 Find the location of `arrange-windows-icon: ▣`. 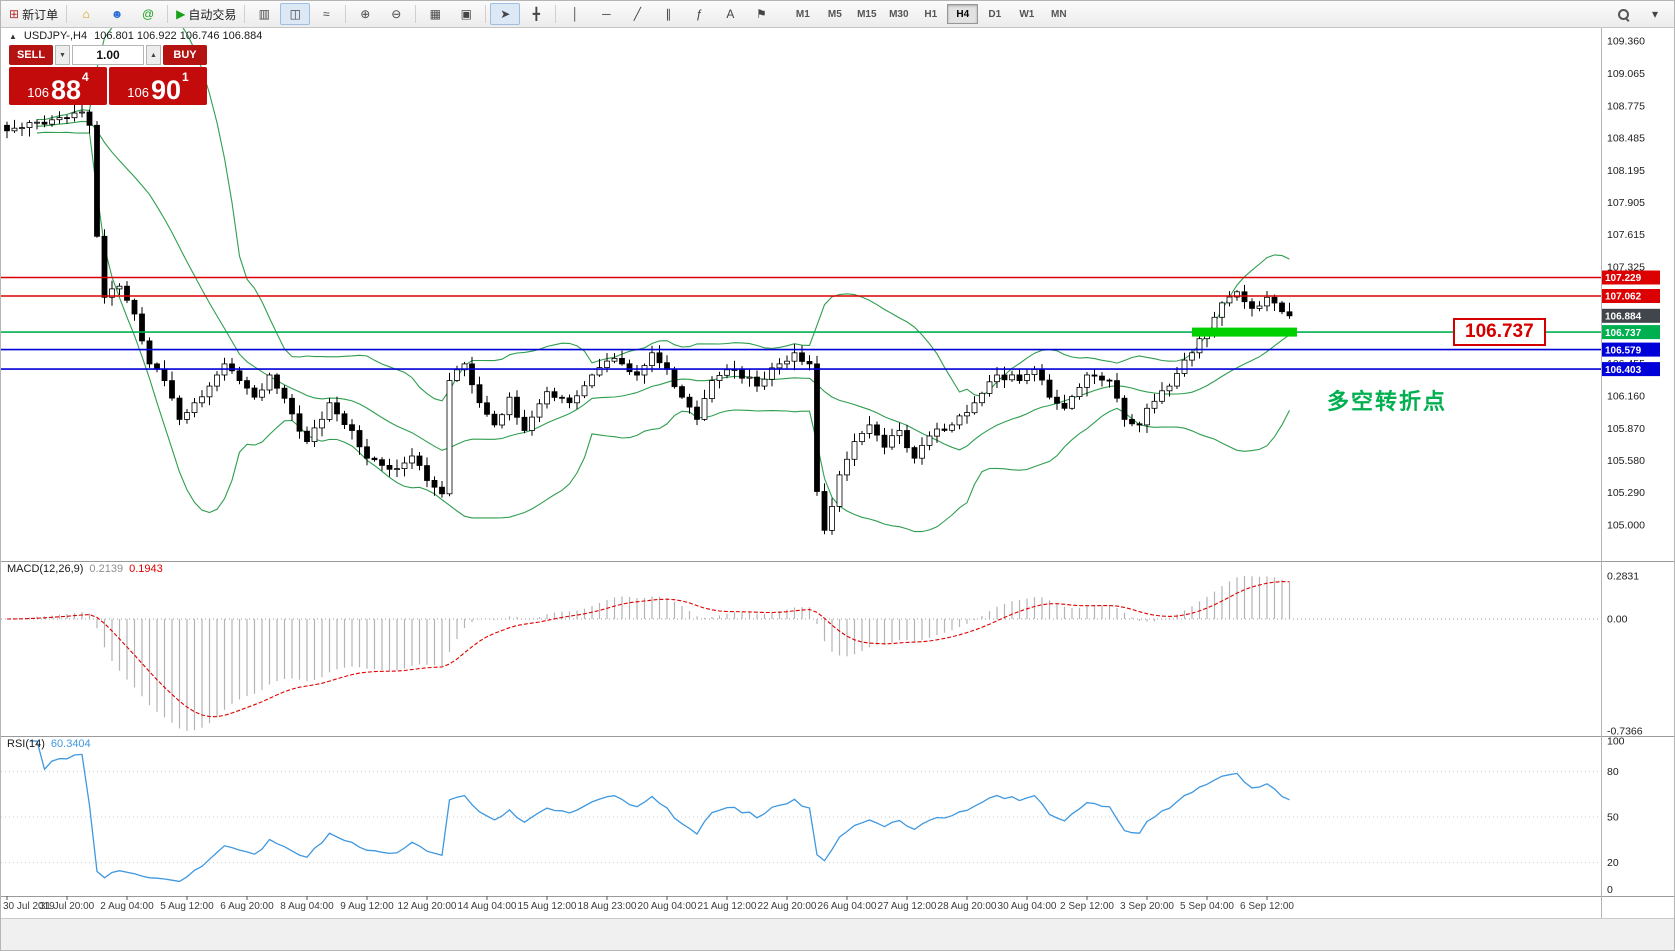

arrange-windows-icon: ▣ is located at coordinates (466, 14).